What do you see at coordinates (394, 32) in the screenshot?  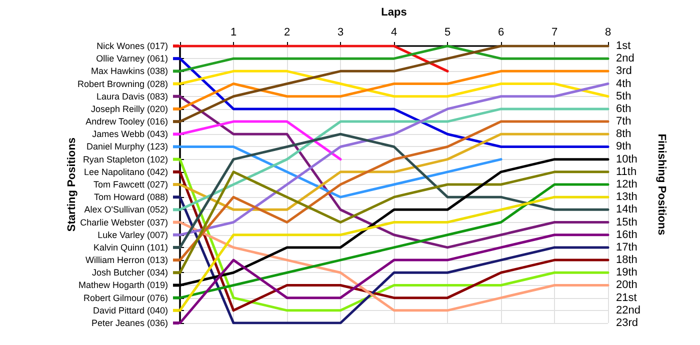 I see `x-tick-label: 4` at bounding box center [394, 32].